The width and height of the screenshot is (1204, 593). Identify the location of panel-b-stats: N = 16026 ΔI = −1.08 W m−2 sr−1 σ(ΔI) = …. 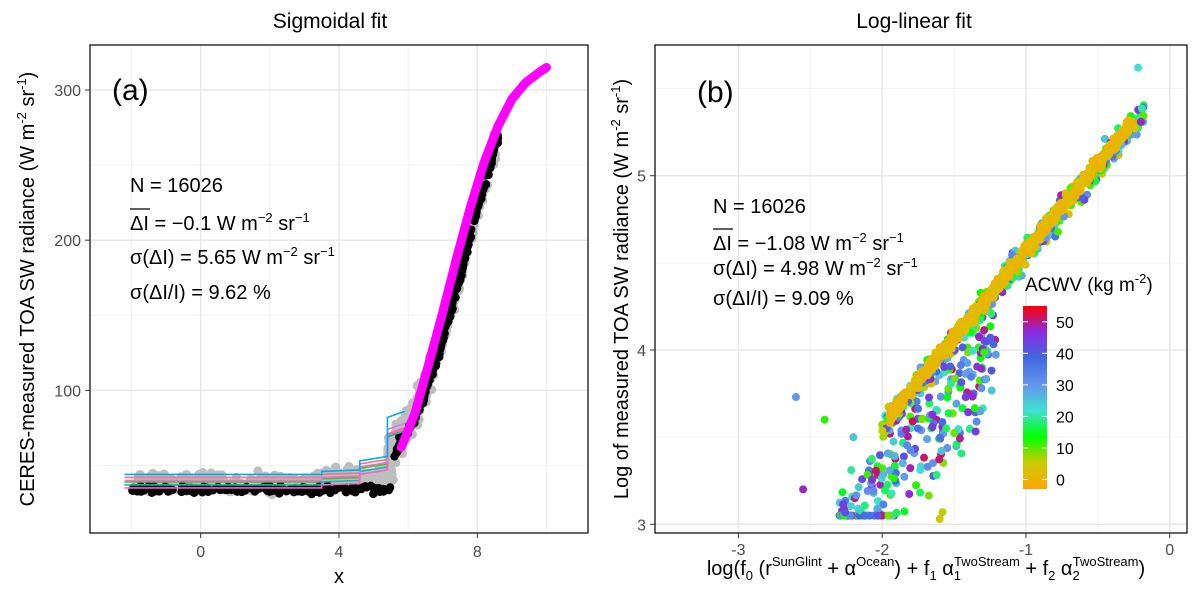
(815, 253).